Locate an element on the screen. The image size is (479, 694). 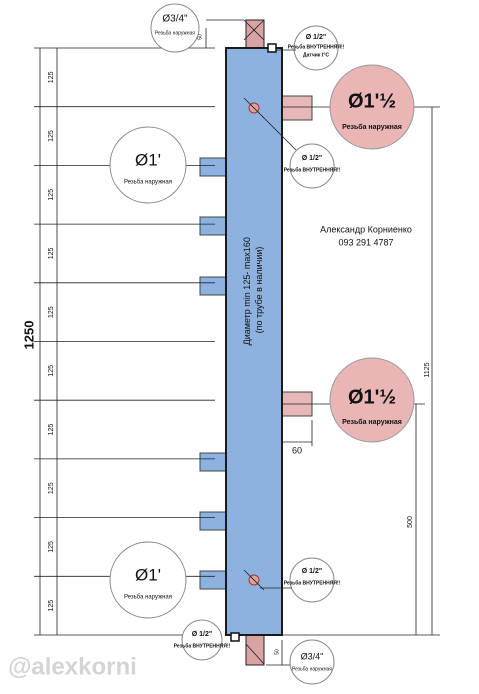
left-nozzles is located at coordinates (213, 373).